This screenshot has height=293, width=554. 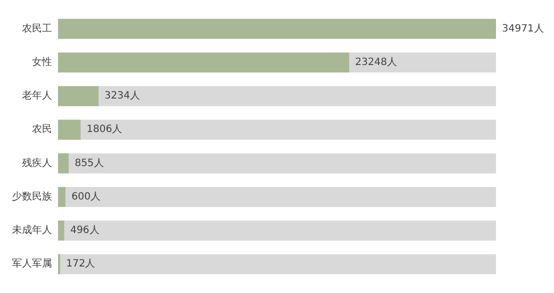 What do you see at coordinates (89, 163) in the screenshot?
I see `data-label: 855人` at bounding box center [89, 163].